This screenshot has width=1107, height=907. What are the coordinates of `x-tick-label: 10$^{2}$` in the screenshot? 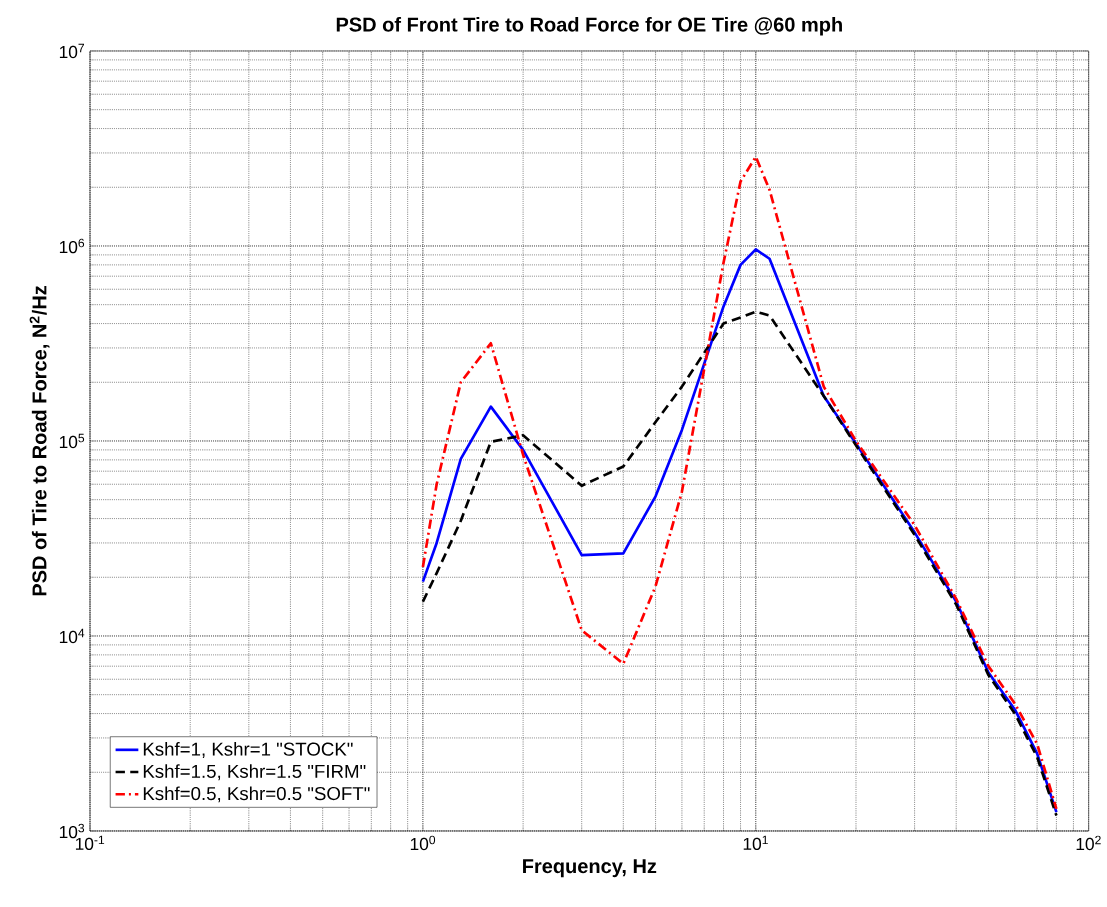 It's located at (1088, 843).